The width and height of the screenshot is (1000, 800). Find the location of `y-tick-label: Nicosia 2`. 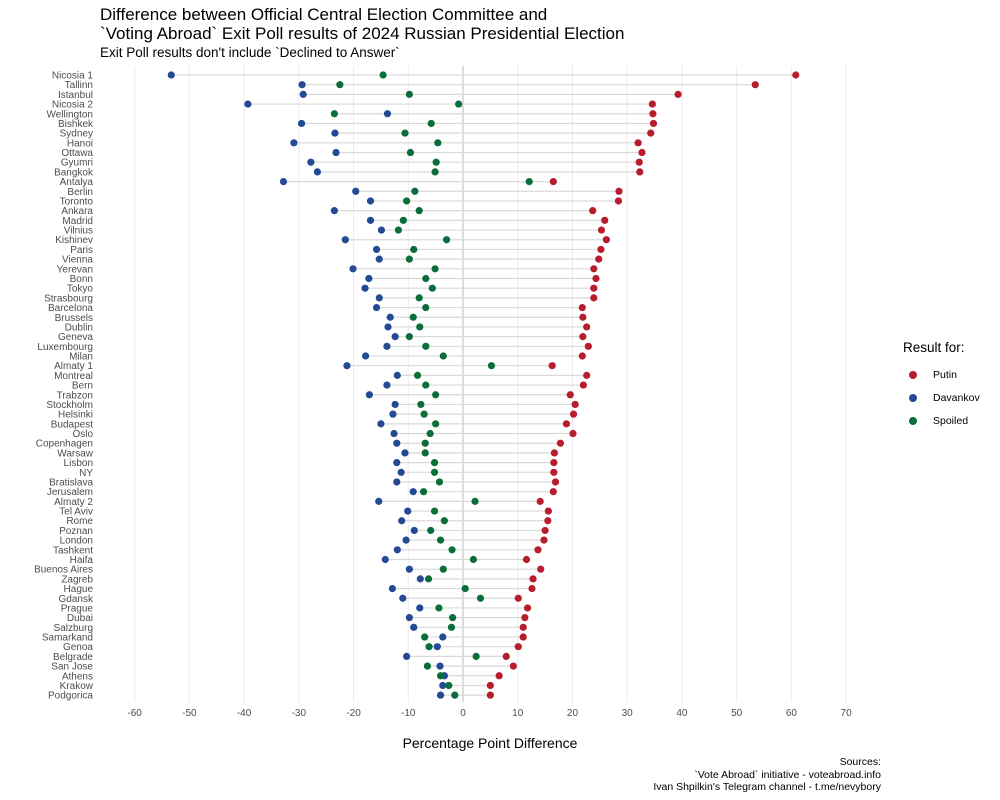

y-tick-label: Nicosia 2 is located at coordinates (73, 105).